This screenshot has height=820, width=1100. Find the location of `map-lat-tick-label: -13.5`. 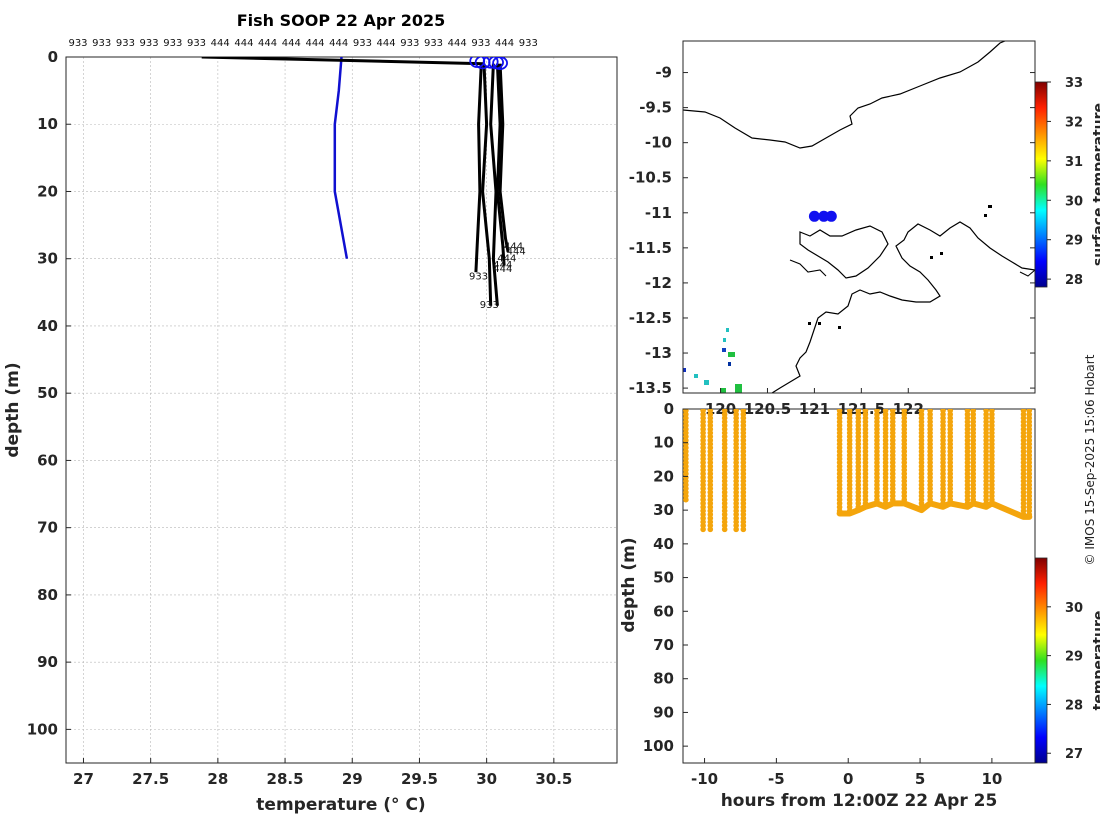

map-lat-tick-label: -13.5 is located at coordinates (650, 388).